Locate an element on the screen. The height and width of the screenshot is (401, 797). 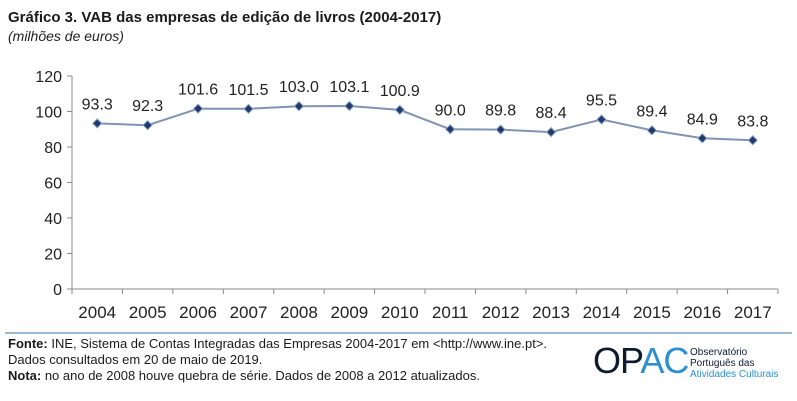
data-label: 88.4 is located at coordinates (551, 113).